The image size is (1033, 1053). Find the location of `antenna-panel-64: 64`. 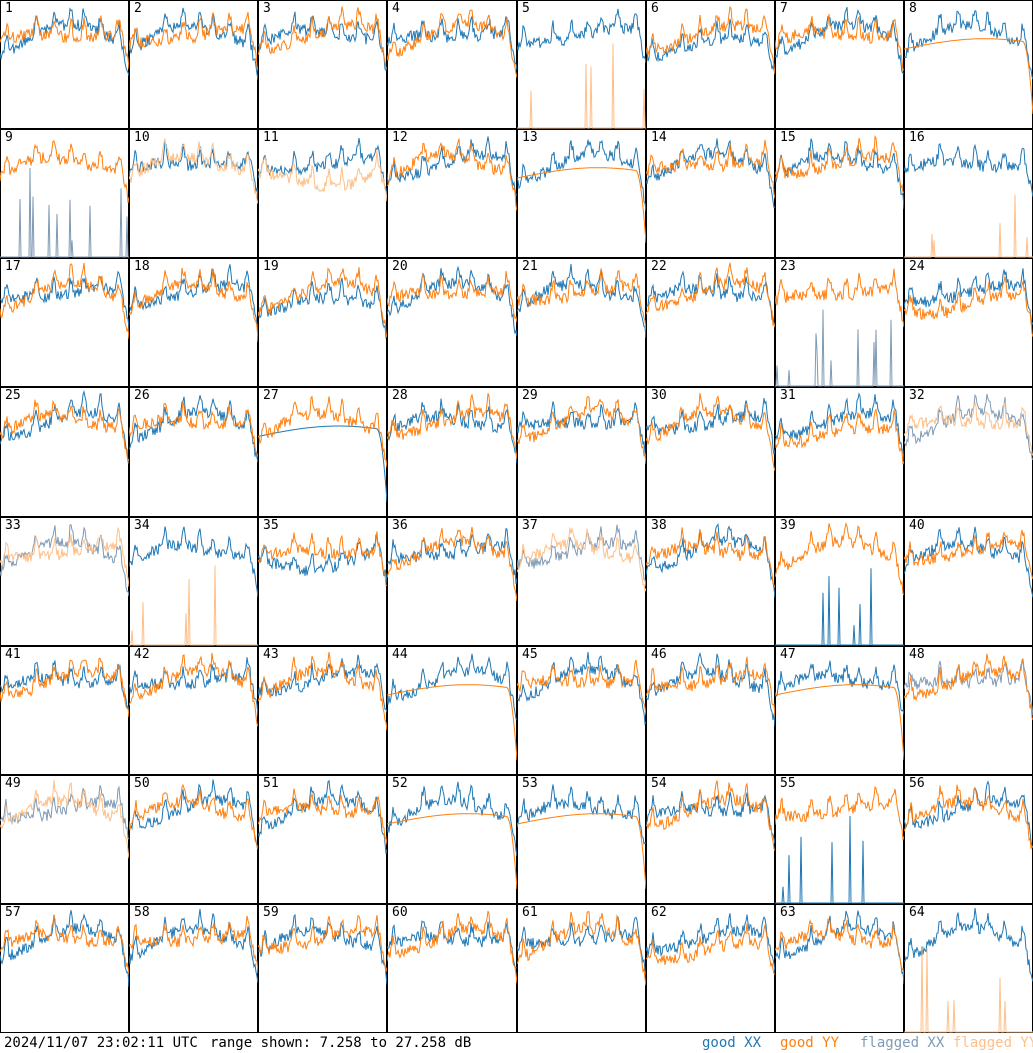

antenna-panel-64: 64 is located at coordinates (968, 968).